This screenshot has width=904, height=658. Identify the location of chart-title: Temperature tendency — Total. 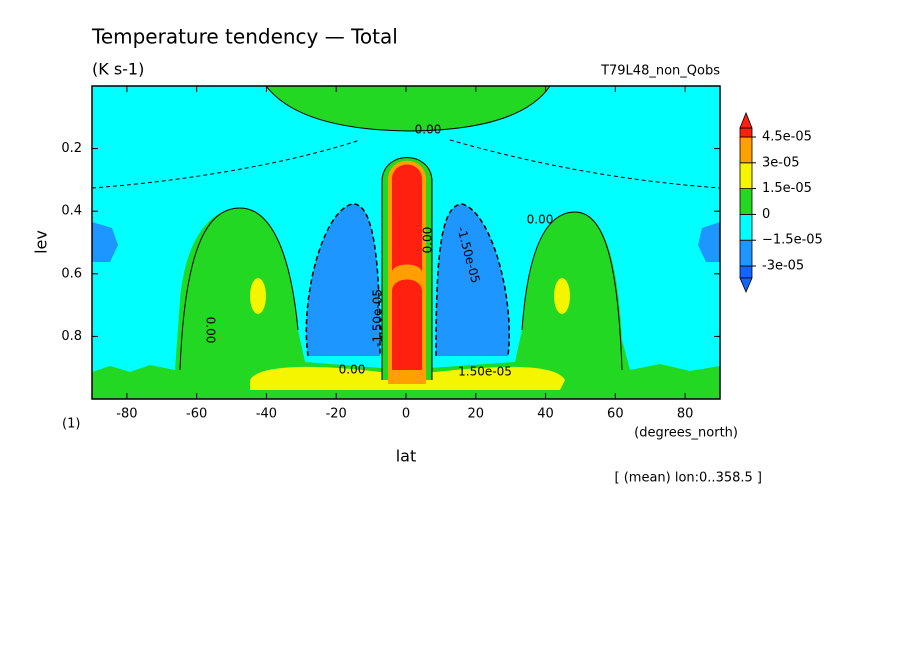
(244, 37).